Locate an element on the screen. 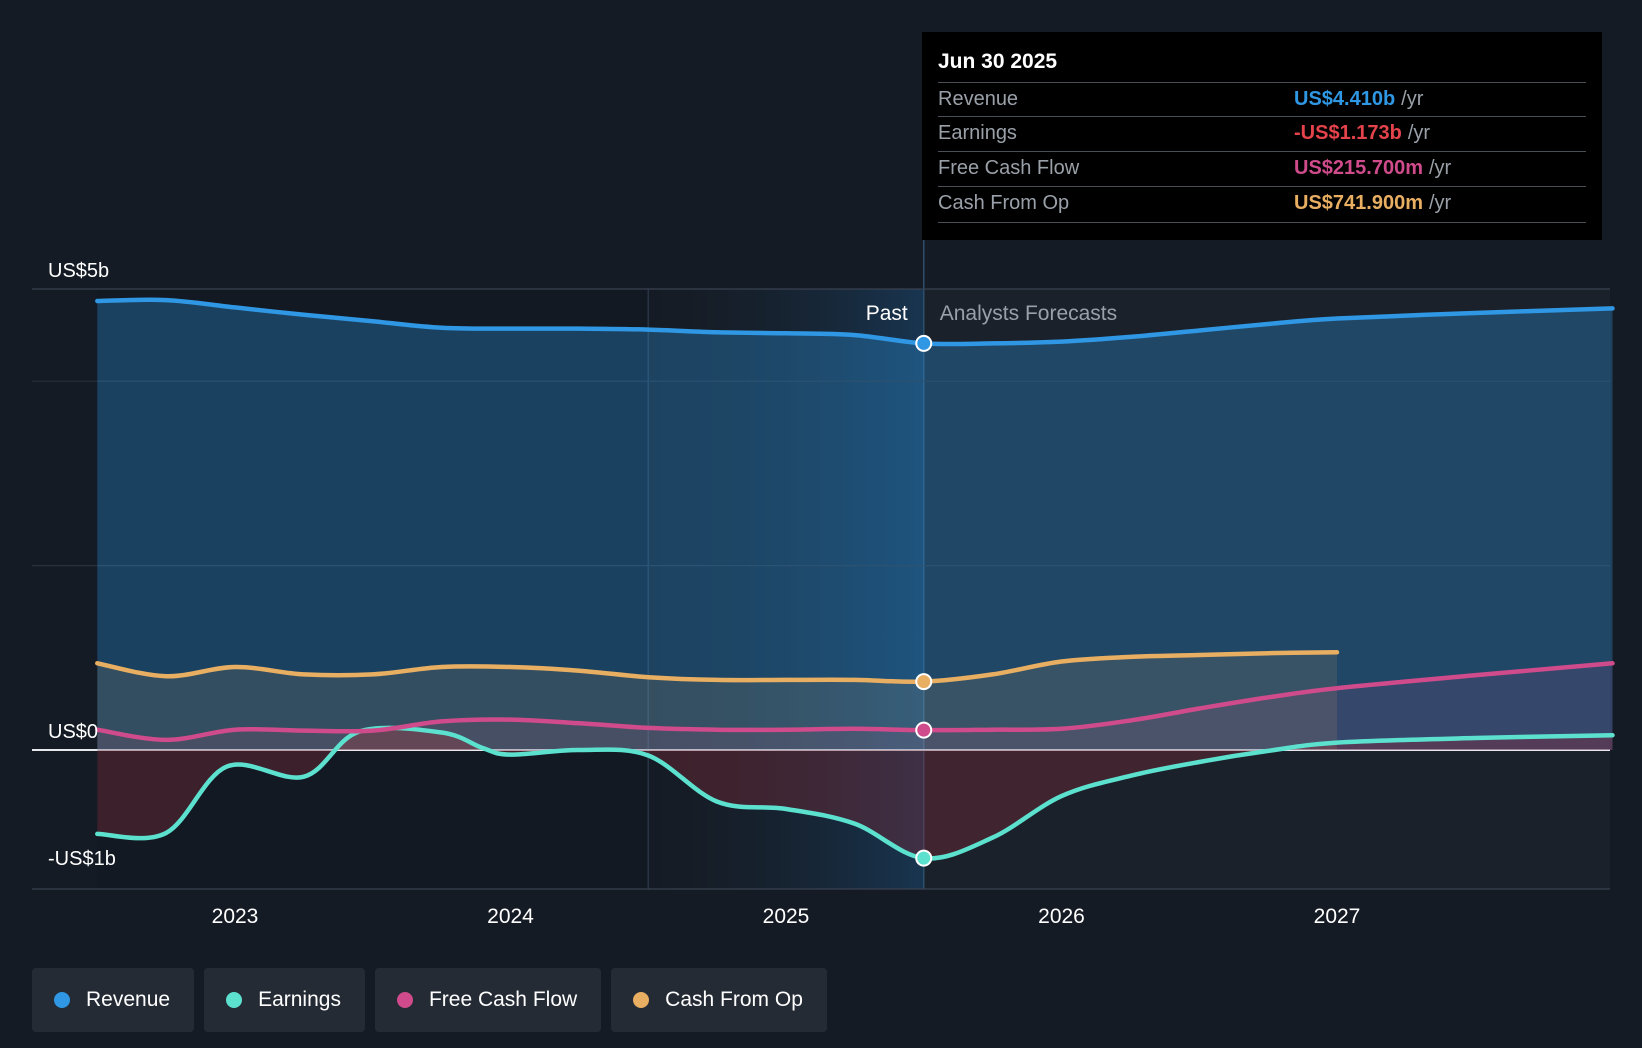 The width and height of the screenshot is (1642, 1048). tooltip-fcf-value: US$215.700m/yr is located at coordinates (1373, 168).